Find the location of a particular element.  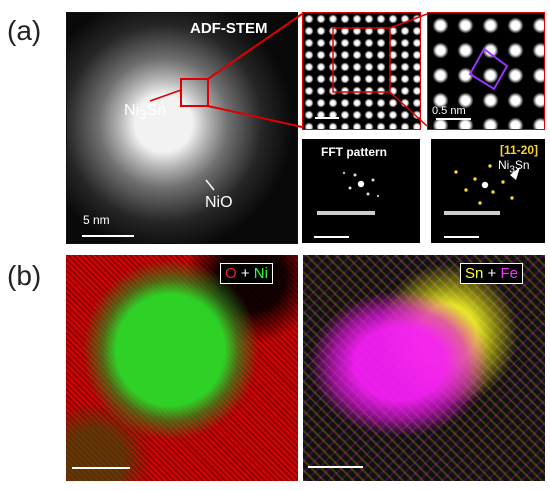

map-left-o: O is located at coordinates (231, 273).